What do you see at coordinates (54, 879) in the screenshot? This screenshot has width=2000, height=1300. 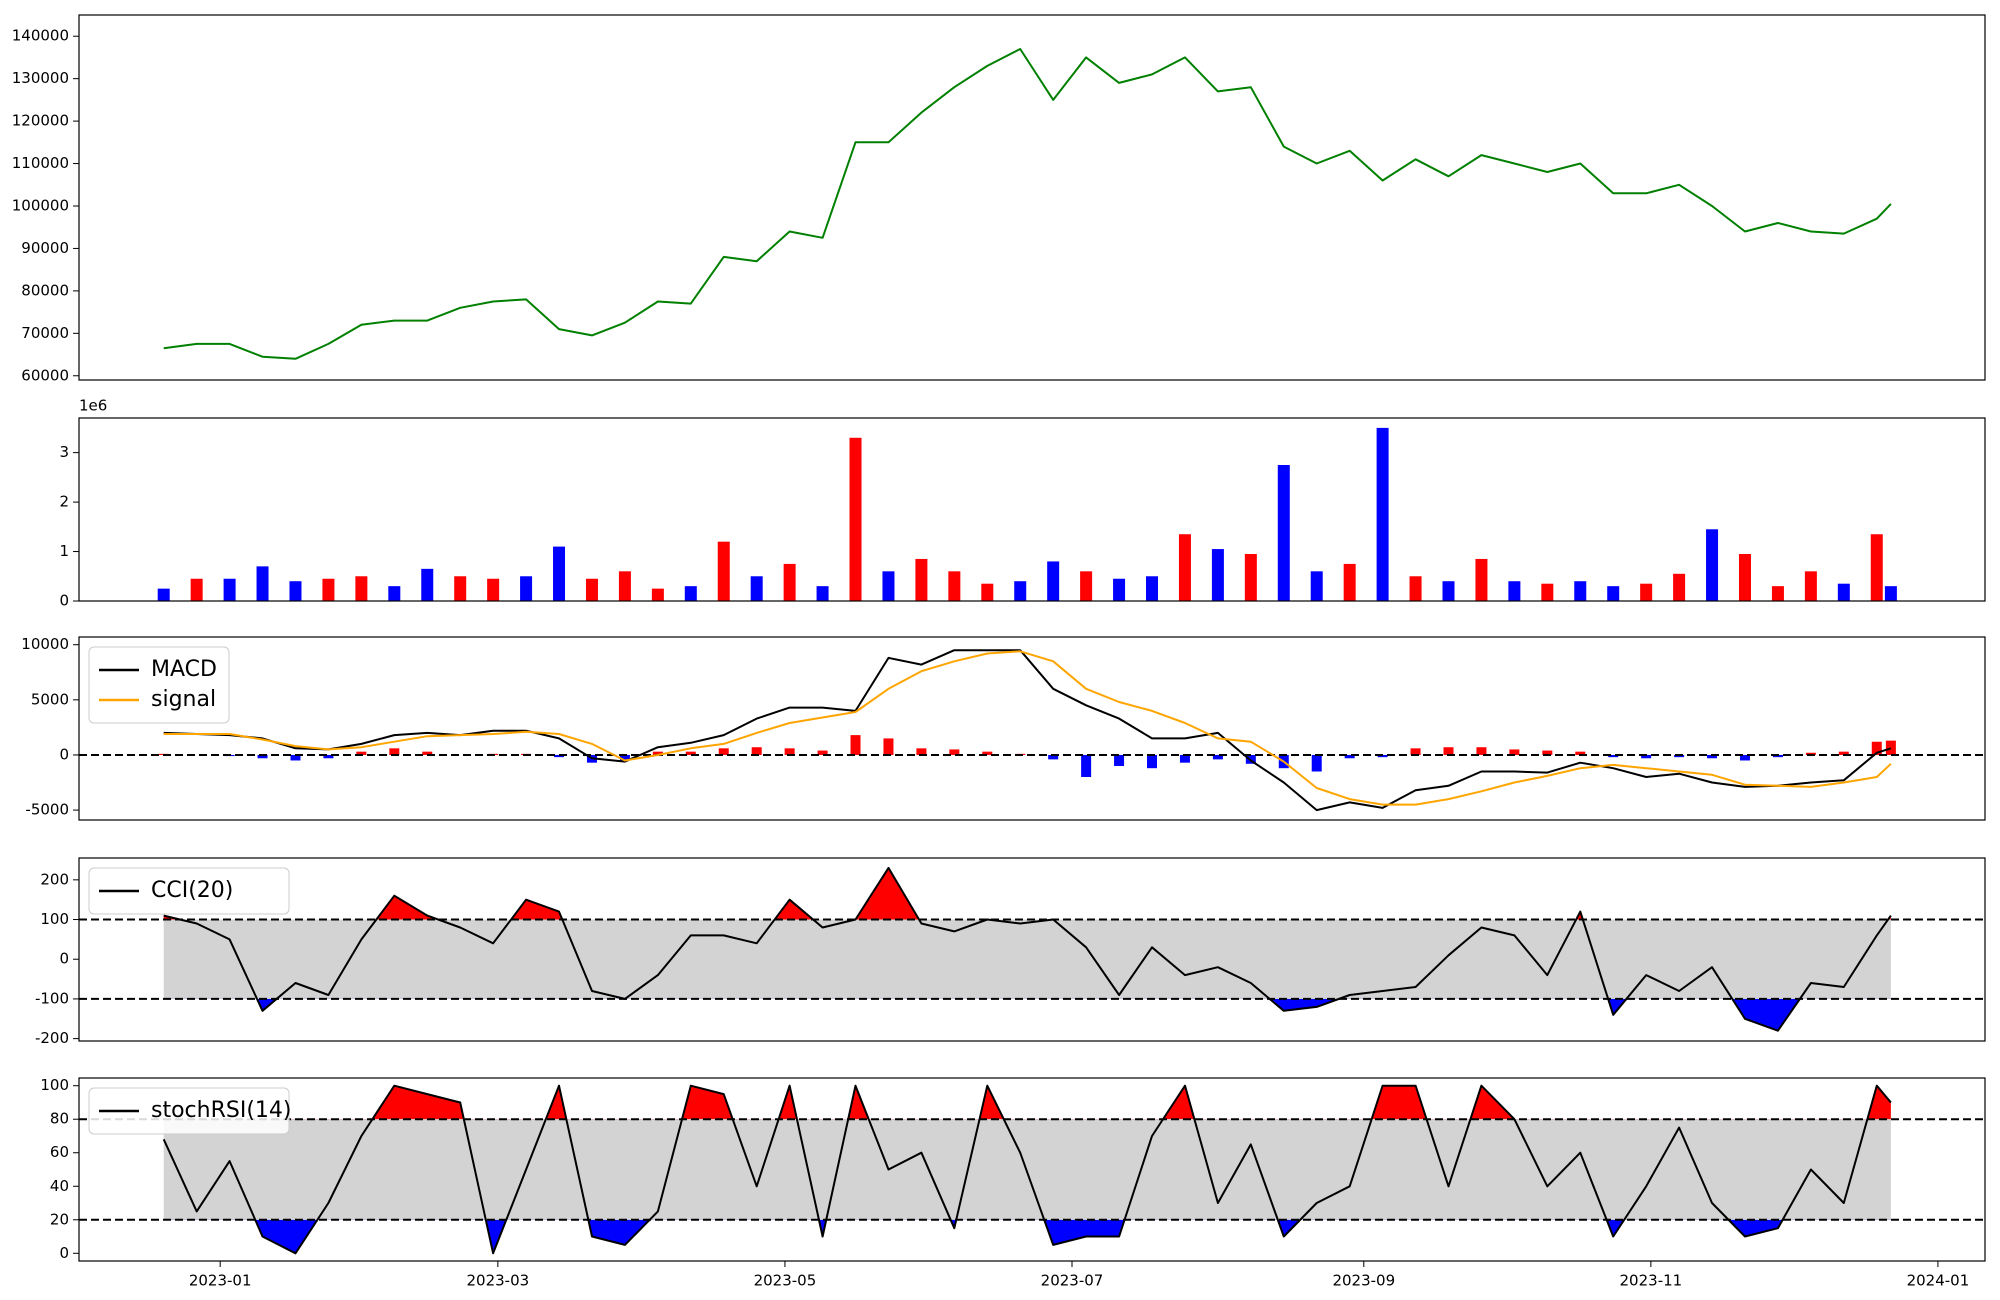 I see `y-tick-label: 200` at bounding box center [54, 879].